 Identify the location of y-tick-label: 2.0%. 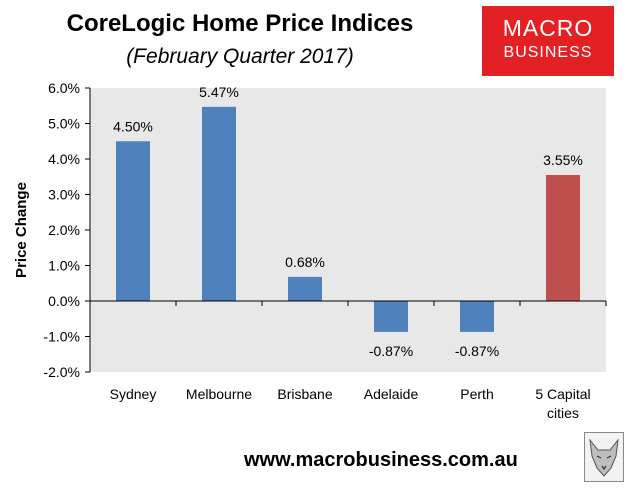
(64, 230).